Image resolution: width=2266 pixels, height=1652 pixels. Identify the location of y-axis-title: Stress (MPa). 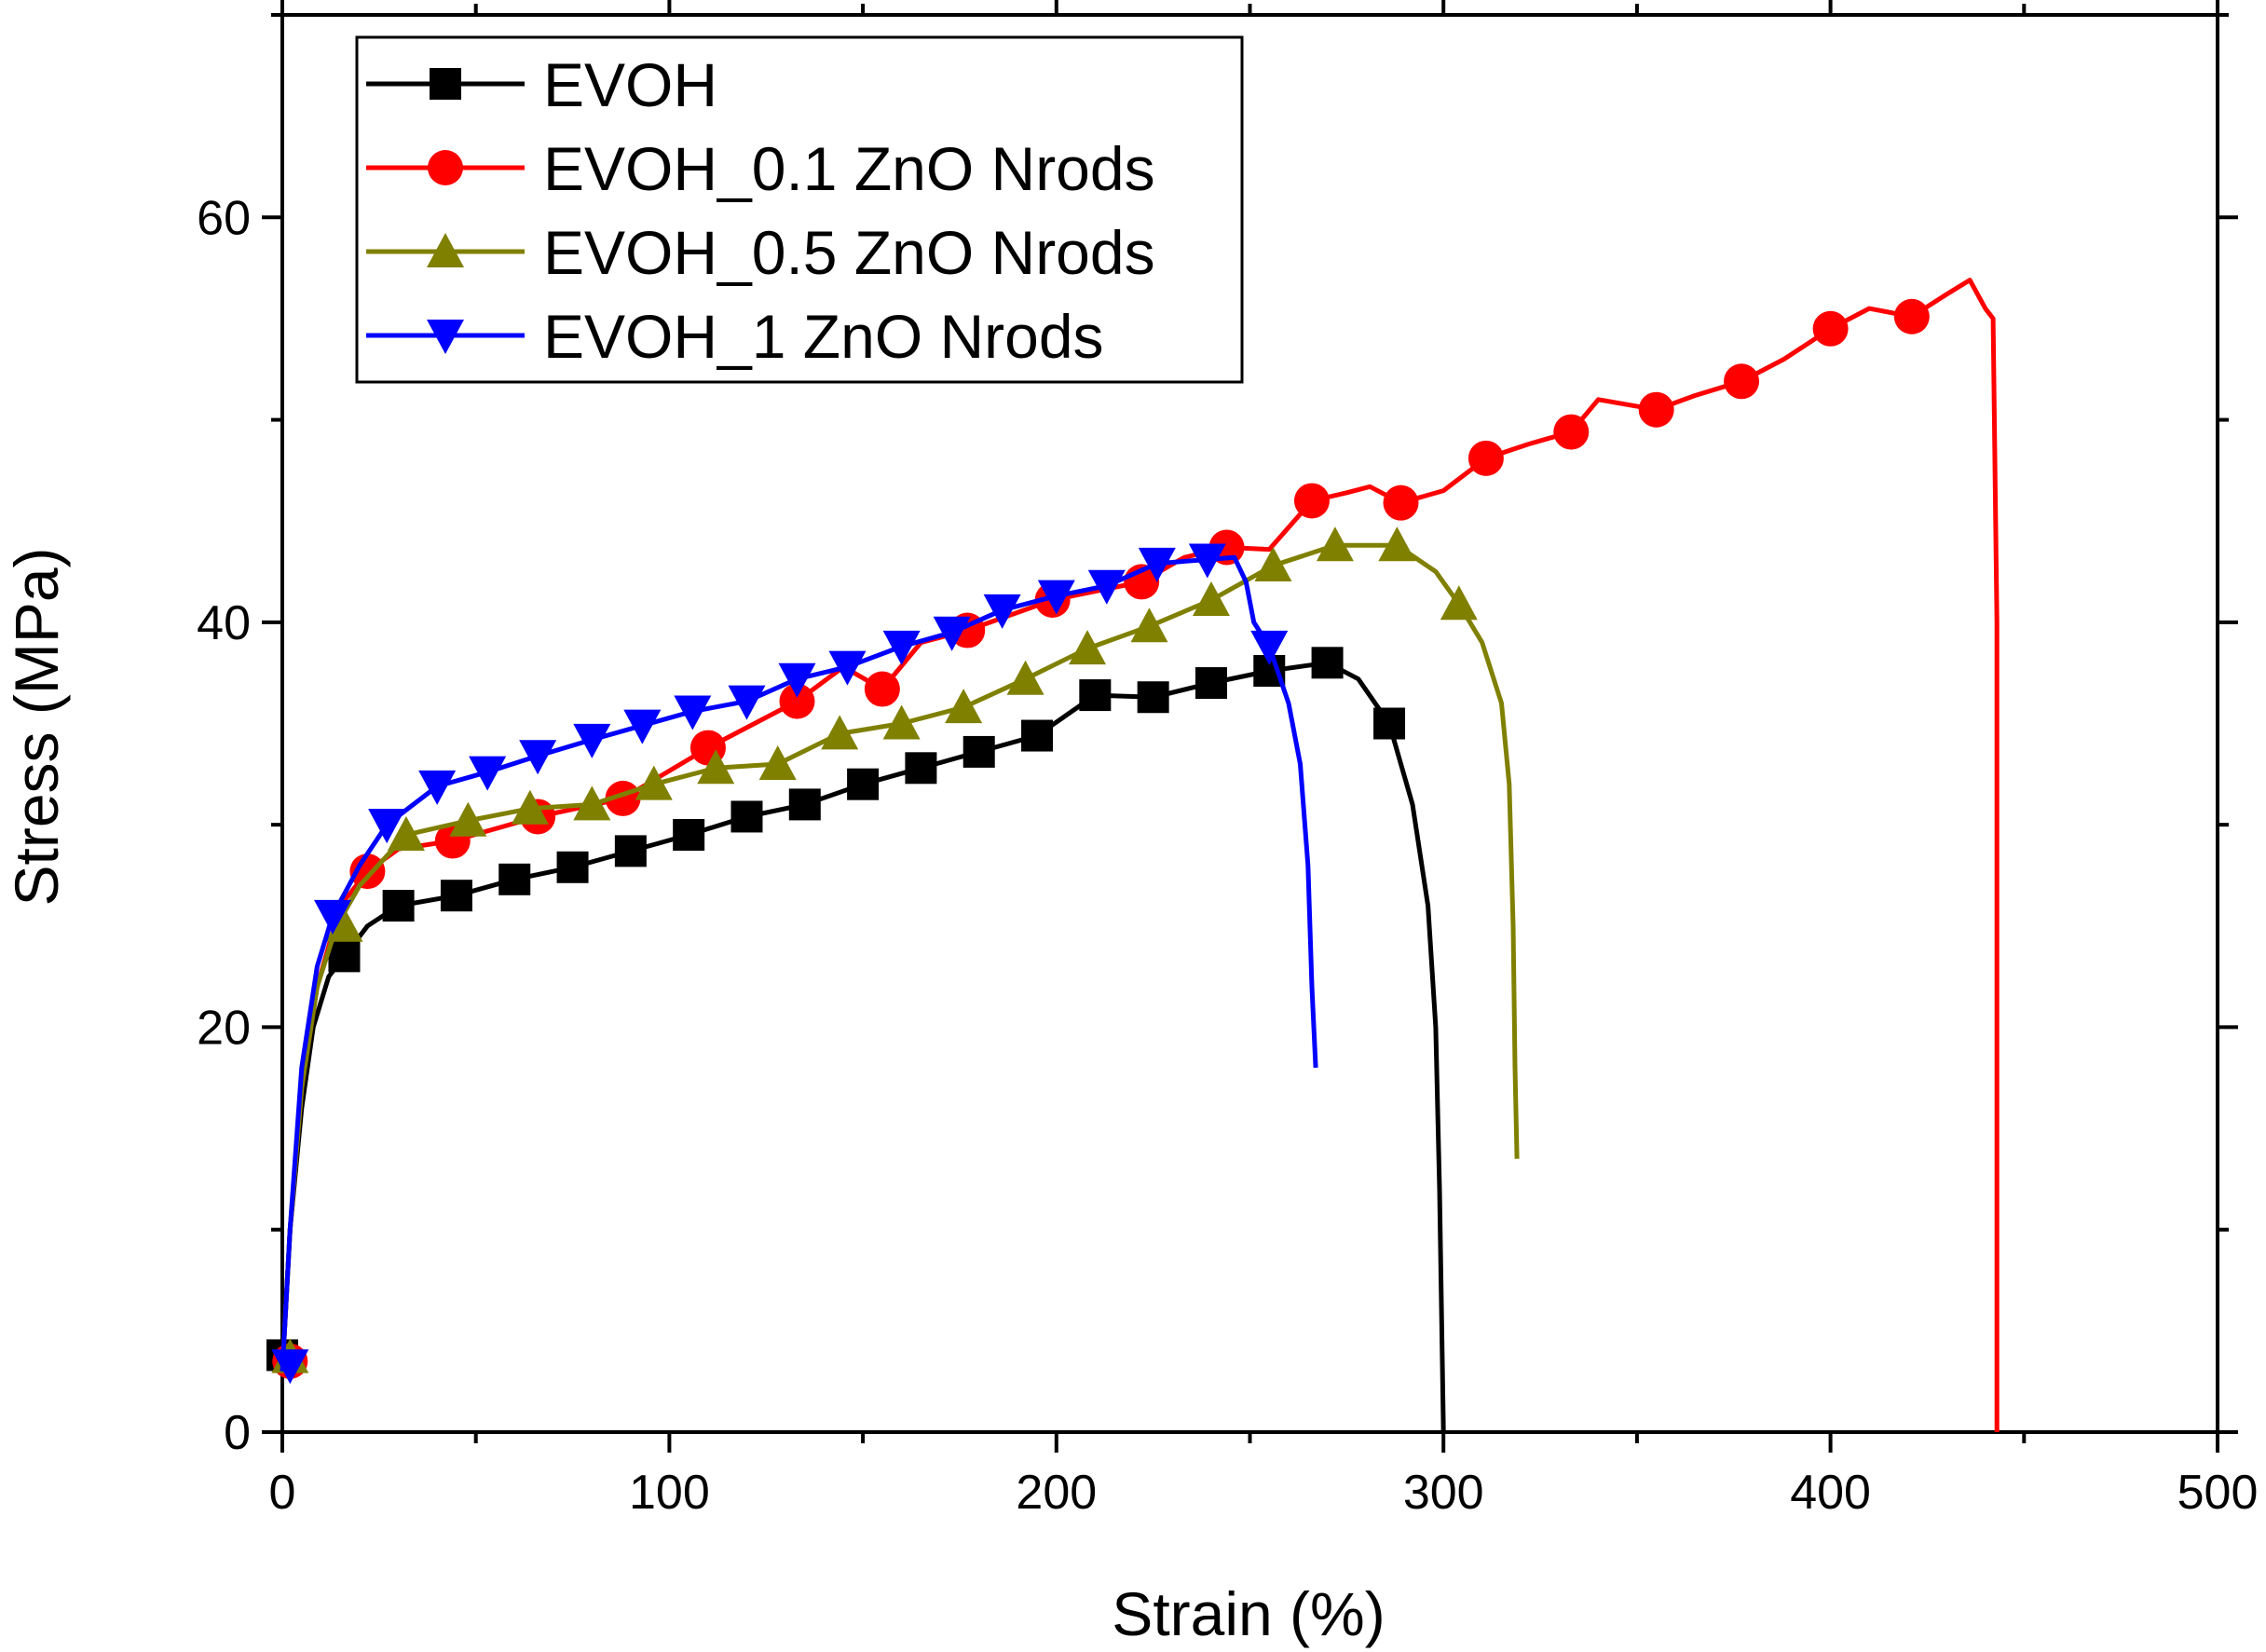
(36, 726).